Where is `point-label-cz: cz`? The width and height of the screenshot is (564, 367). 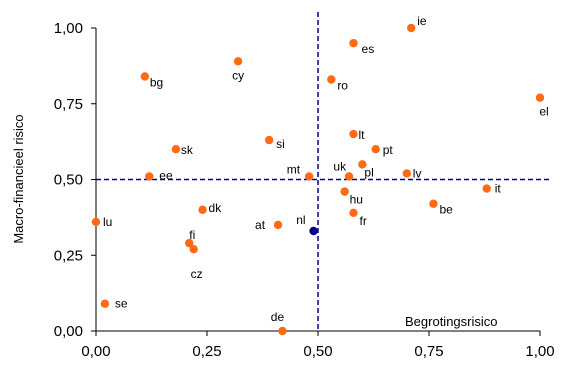
point-label-cz: cz is located at coordinates (197, 274).